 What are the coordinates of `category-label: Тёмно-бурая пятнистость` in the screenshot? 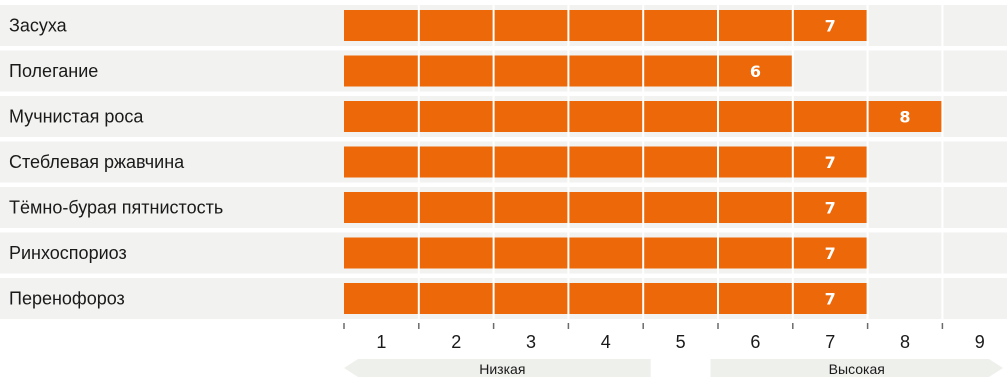 It's located at (116, 208).